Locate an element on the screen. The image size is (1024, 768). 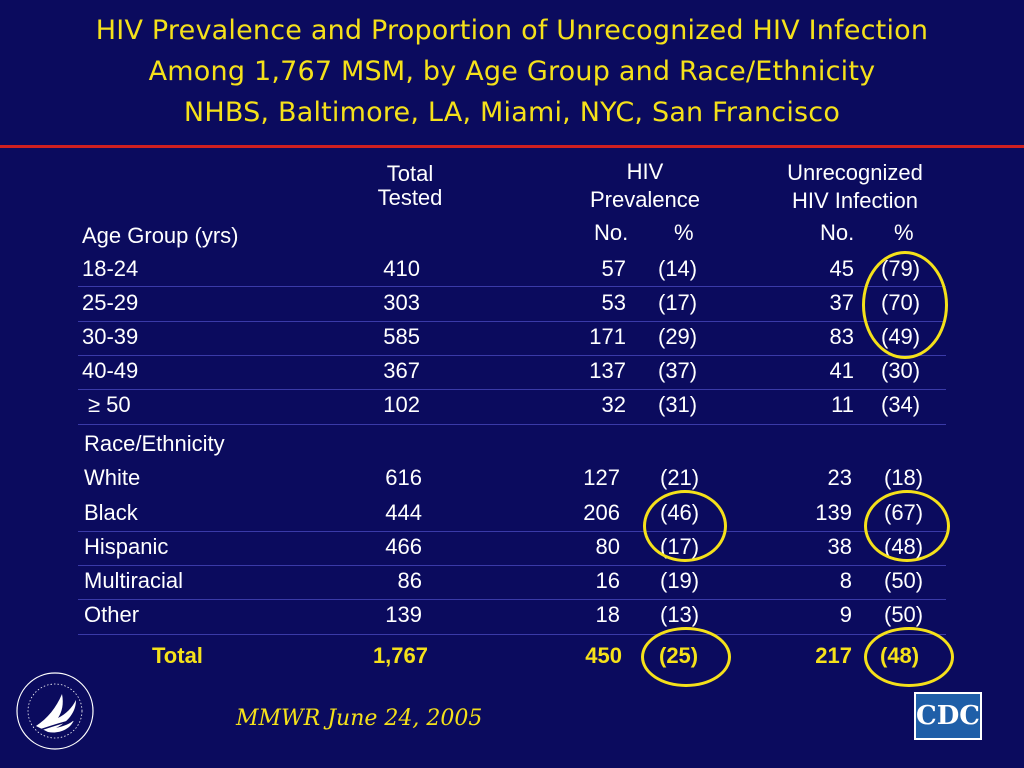
citation: MMWR June 24, 2005 is located at coordinates (359, 718).